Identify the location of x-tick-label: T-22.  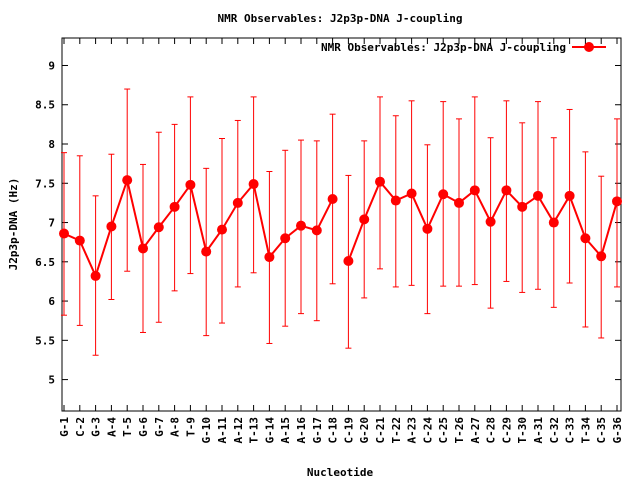
(396, 430).